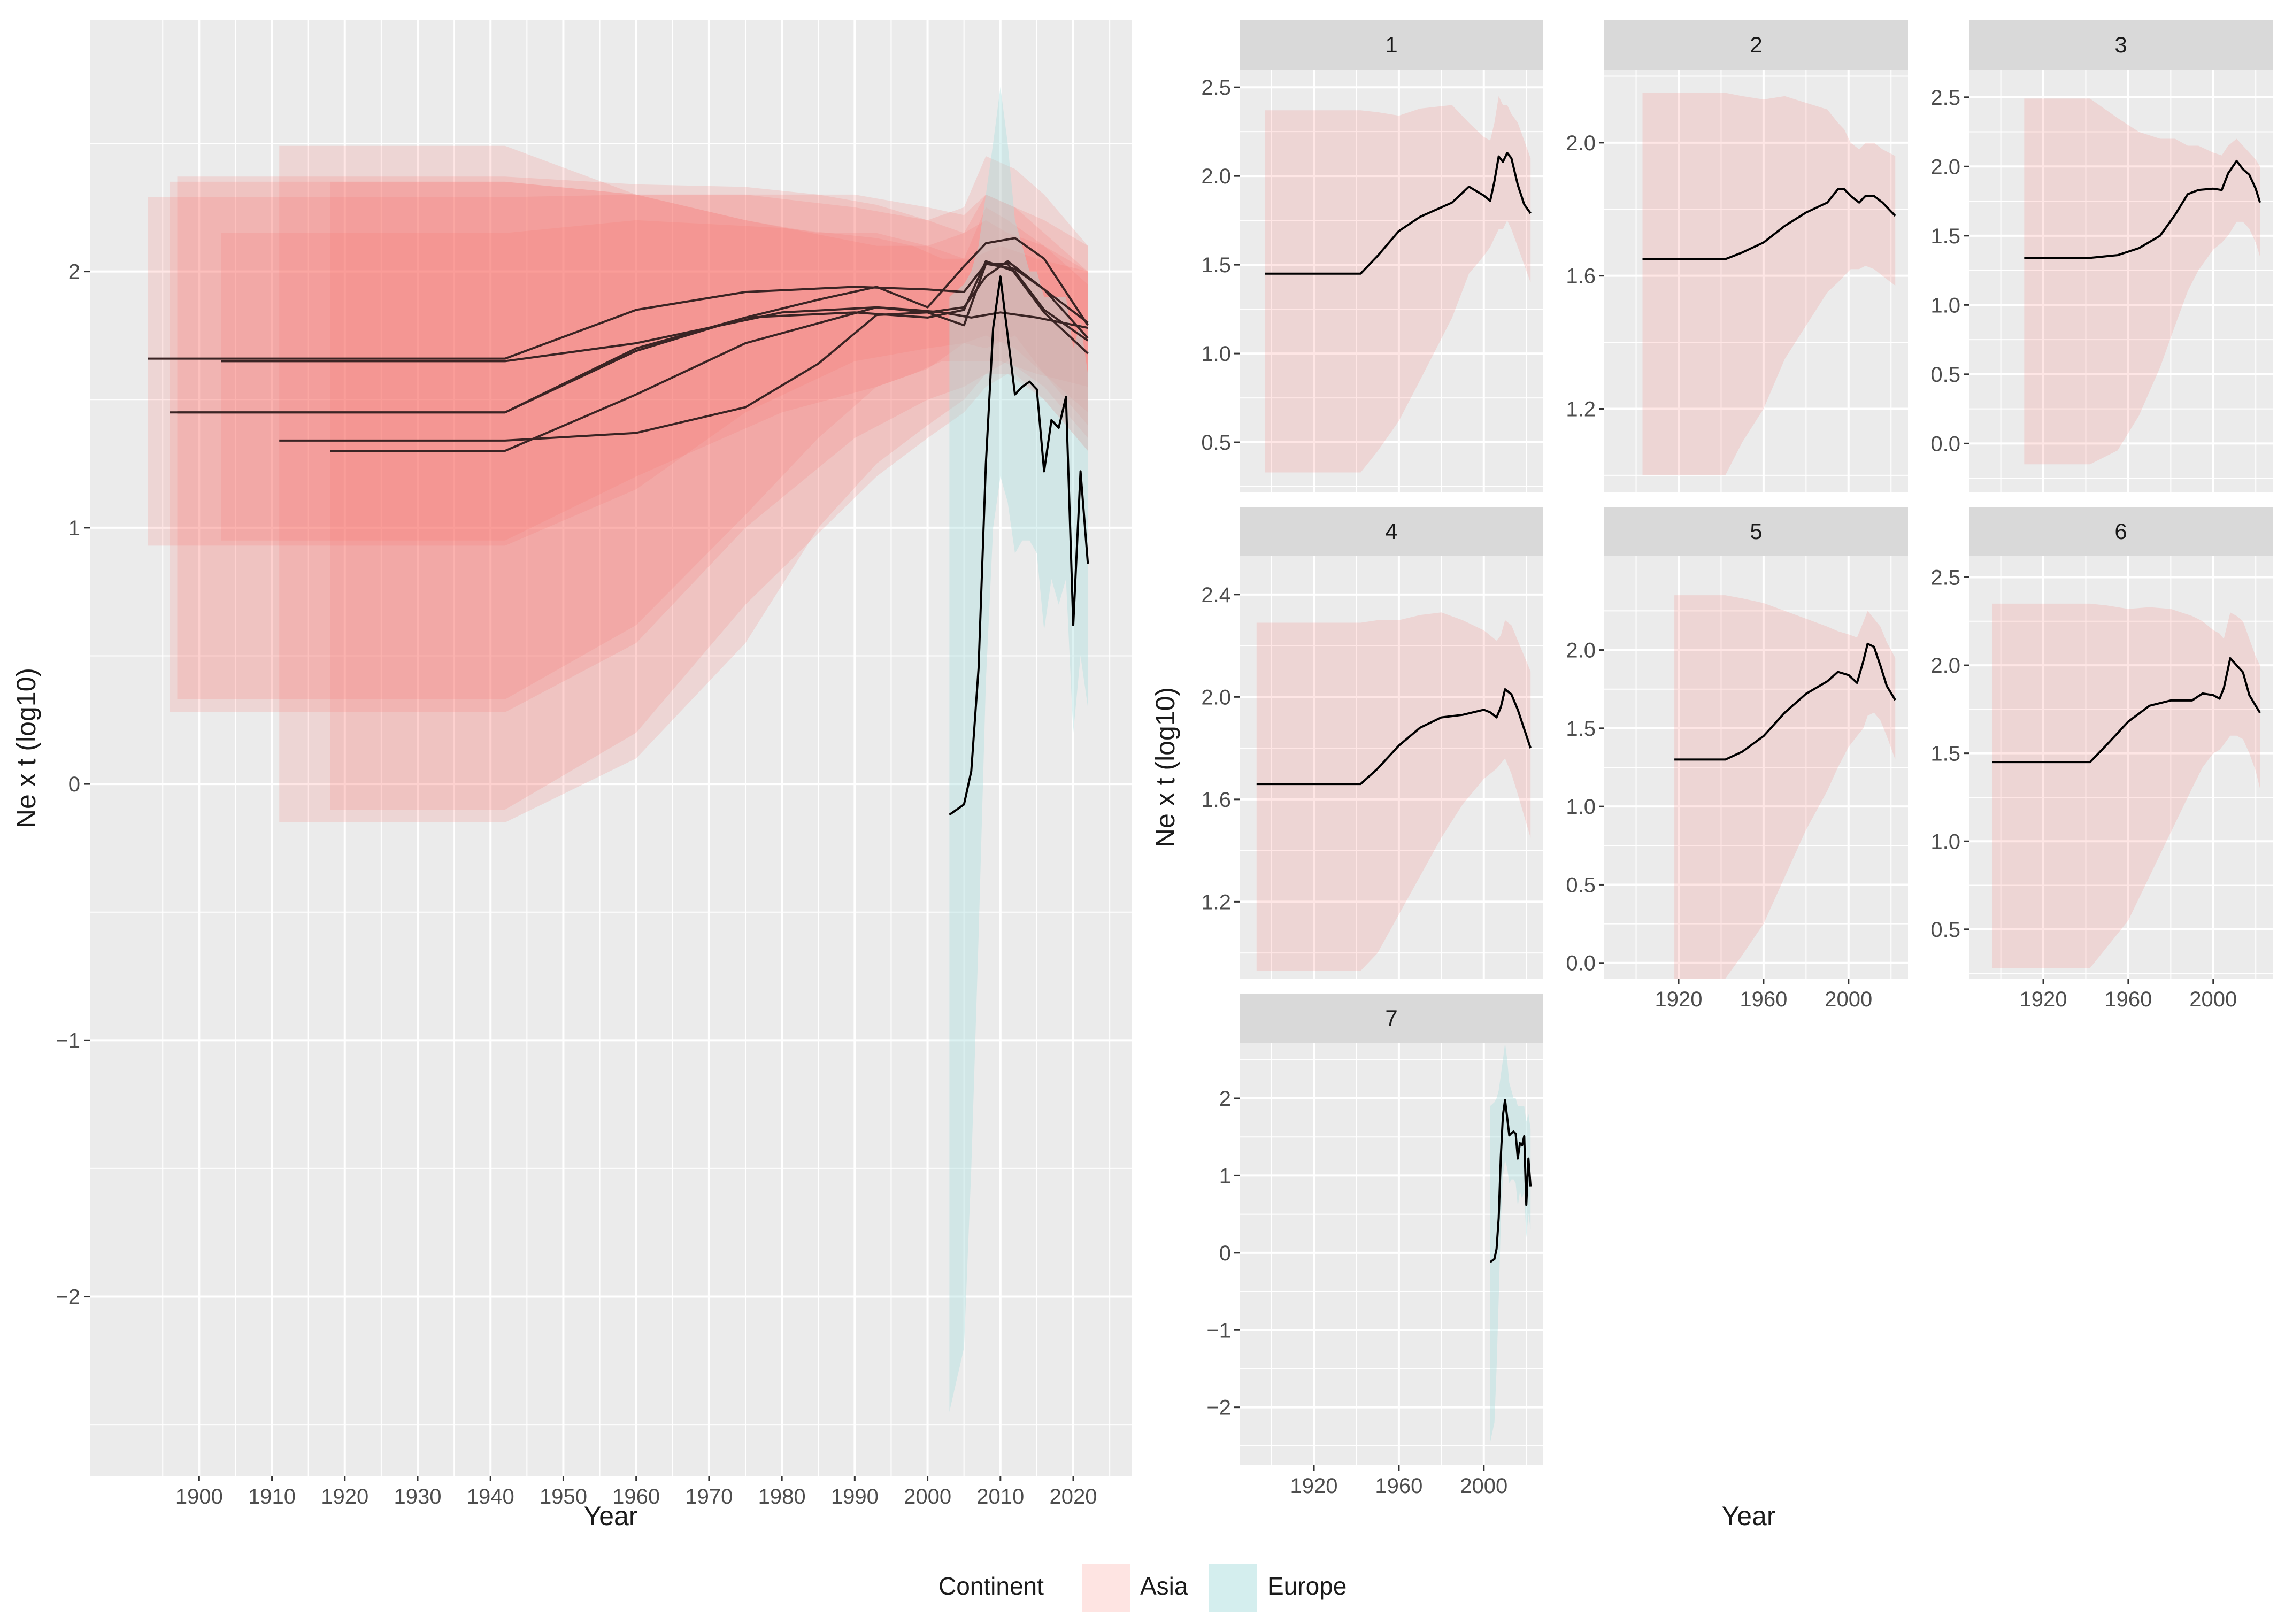 This screenshot has width=2285, height=1624. What do you see at coordinates (610, 1516) in the screenshot?
I see `overview-x-axis-title: Year` at bounding box center [610, 1516].